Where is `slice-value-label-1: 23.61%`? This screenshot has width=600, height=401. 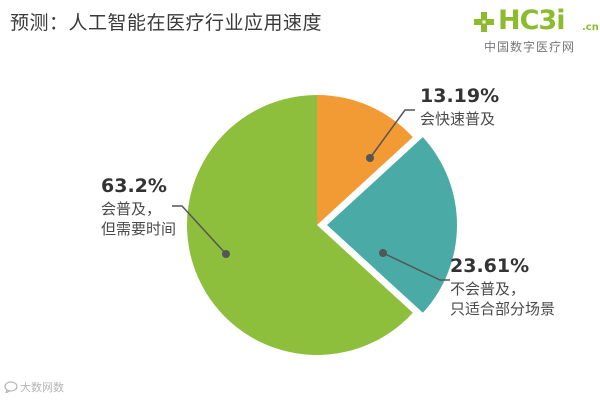
slice-value-label-1: 23.61% is located at coordinates (489, 266).